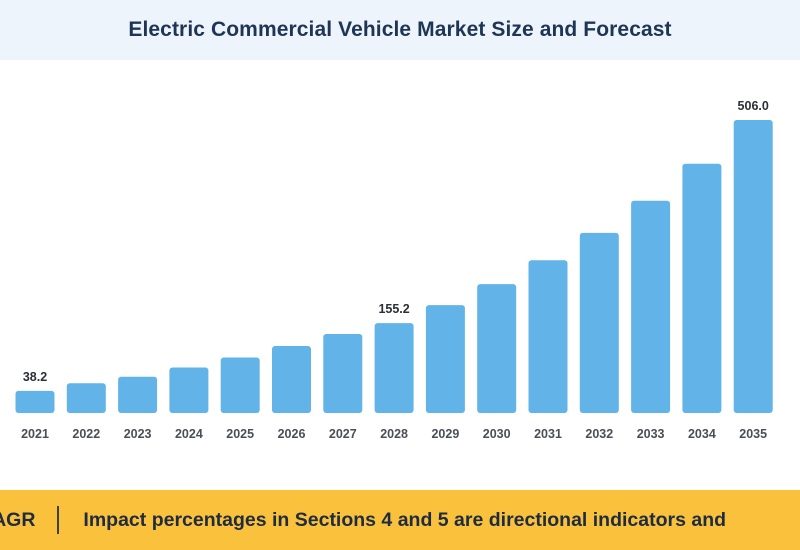 This screenshot has width=800, height=550. What do you see at coordinates (138, 434) in the screenshot?
I see `x-tick-label: 2023` at bounding box center [138, 434].